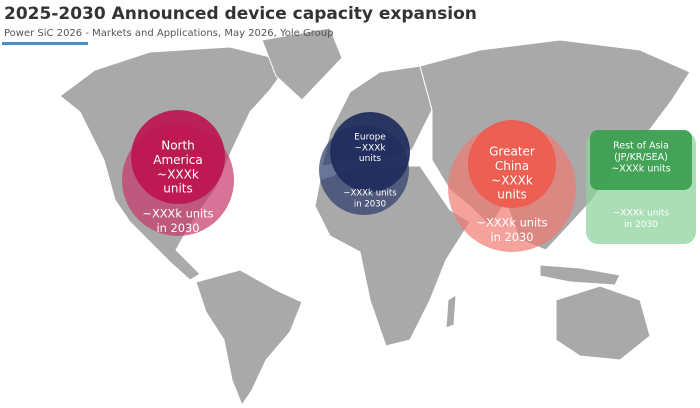 The image size is (700, 408). What do you see at coordinates (451, 311) in the screenshot?
I see `madagascar` at bounding box center [451, 311].